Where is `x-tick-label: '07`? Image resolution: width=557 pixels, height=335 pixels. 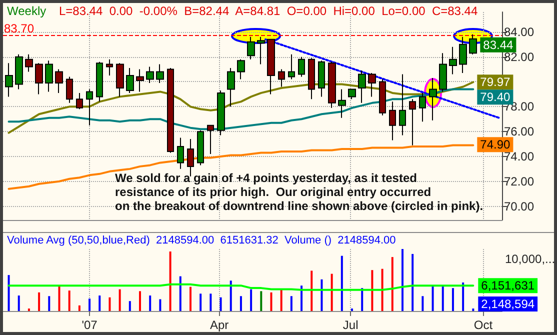 x-tick-label: '07 is located at coordinates (90, 325).